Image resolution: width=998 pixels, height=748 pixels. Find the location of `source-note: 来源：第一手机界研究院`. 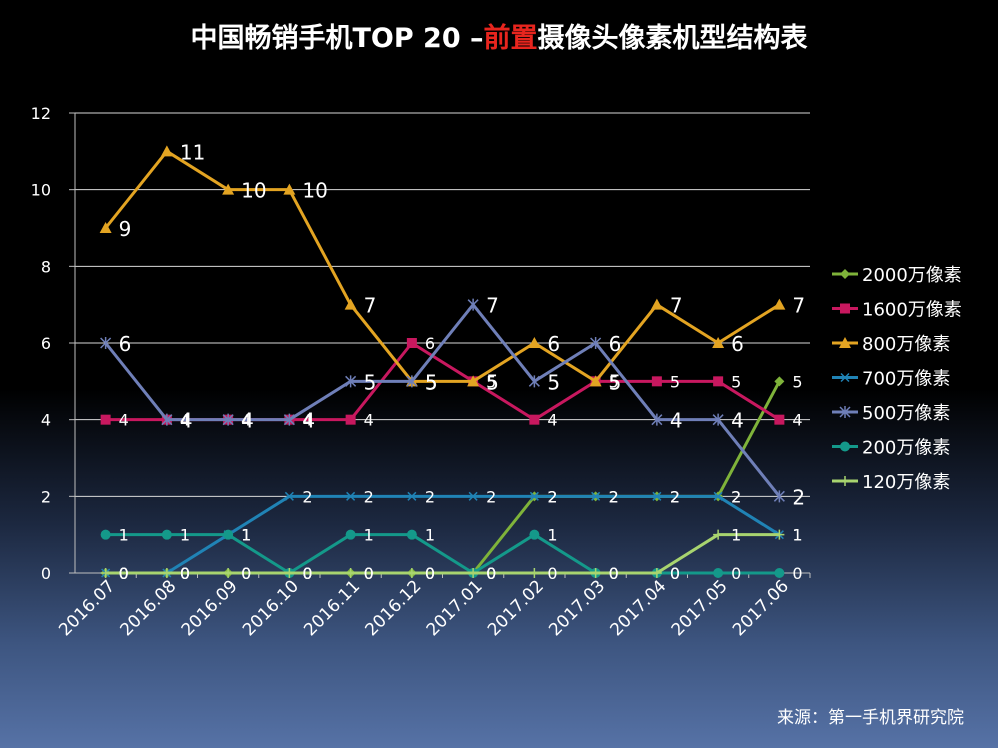

source-note: 来源：第一手机界研究院 is located at coordinates (870, 718).